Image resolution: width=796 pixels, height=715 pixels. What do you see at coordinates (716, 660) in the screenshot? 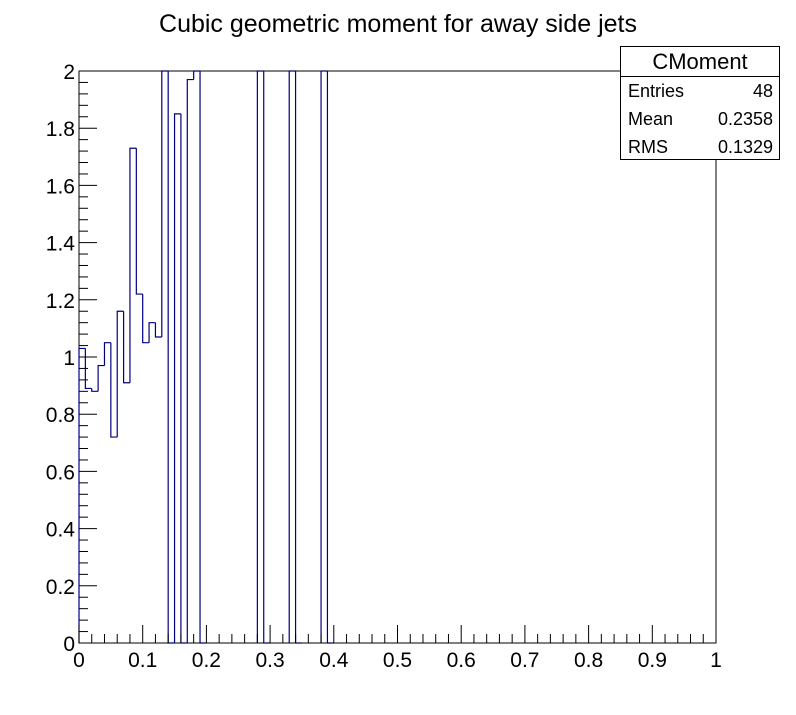
I see `x-tick-label: 1` at bounding box center [716, 660].